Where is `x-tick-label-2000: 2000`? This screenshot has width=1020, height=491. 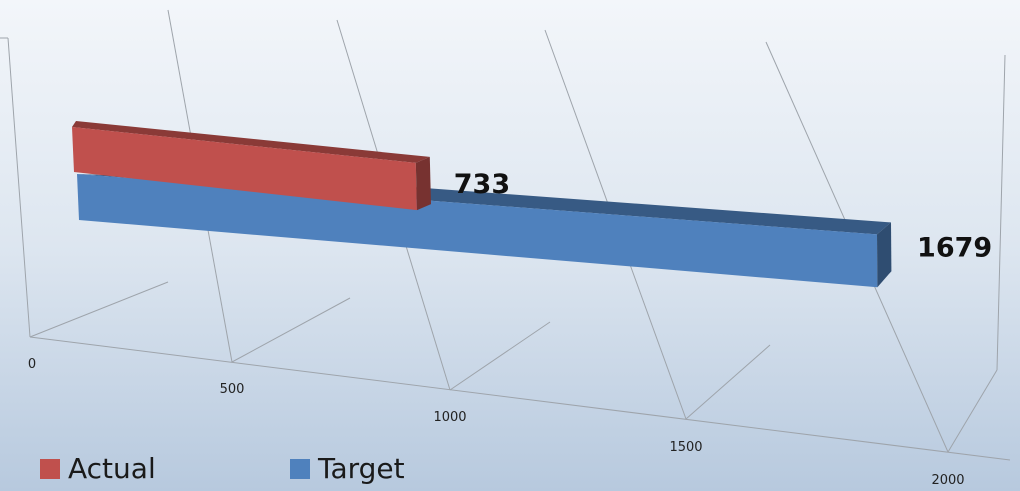 x-tick-label-2000: 2000 is located at coordinates (947, 480).